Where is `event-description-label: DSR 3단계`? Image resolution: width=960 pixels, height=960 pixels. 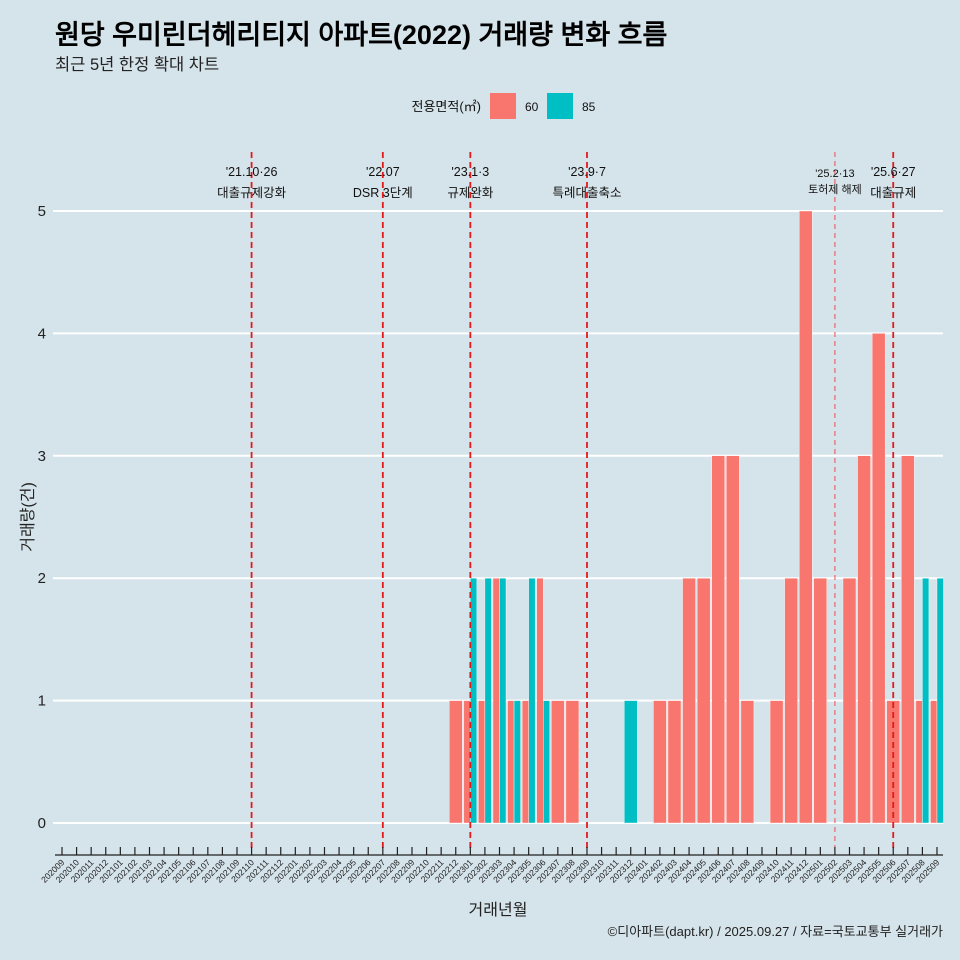 event-description-label: DSR 3단계 is located at coordinates (383, 193).